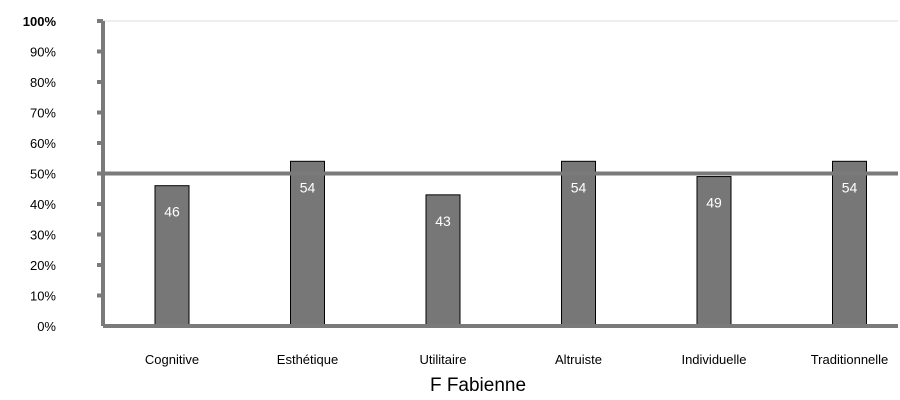  I want to click on x-category-label: Traditionnelle, so click(850, 359).